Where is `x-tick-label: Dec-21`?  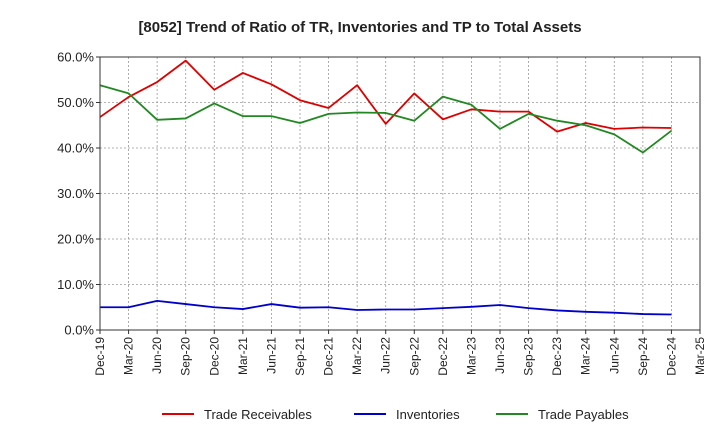 x-tick-label: Dec-21 is located at coordinates (329, 356).